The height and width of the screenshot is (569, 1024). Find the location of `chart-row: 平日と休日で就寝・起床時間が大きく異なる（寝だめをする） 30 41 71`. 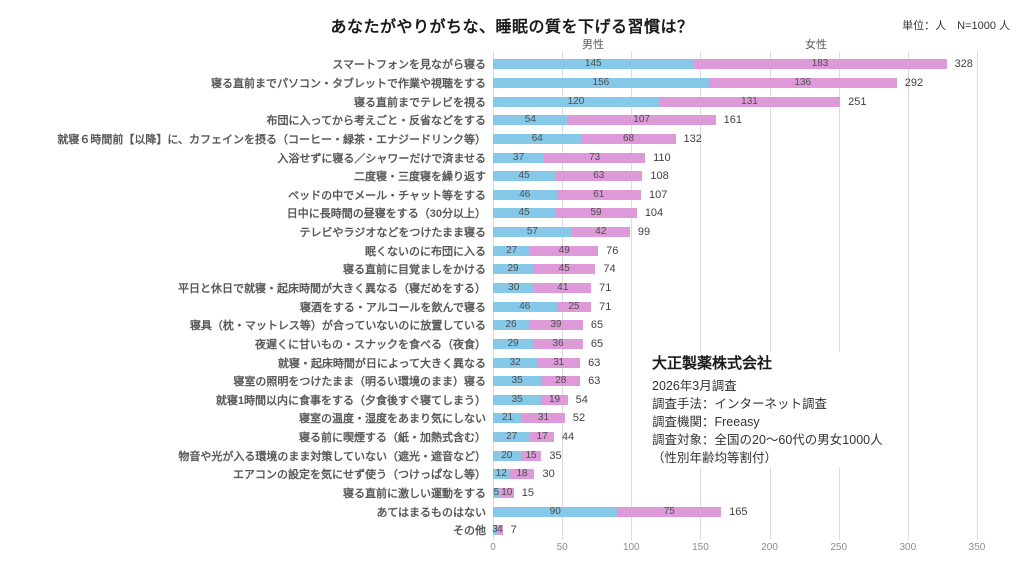

chart-row: 平日と休日で就寝・起床時間が大きく異なる（寝だめをする） 30 41 71 is located at coordinates (512, 288).